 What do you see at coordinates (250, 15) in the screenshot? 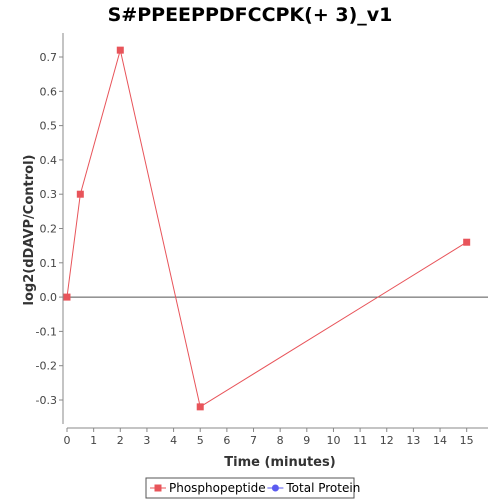
I see `chart-title: S#PPEEPPDFCCPK(+ 3)_v1` at bounding box center [250, 15].